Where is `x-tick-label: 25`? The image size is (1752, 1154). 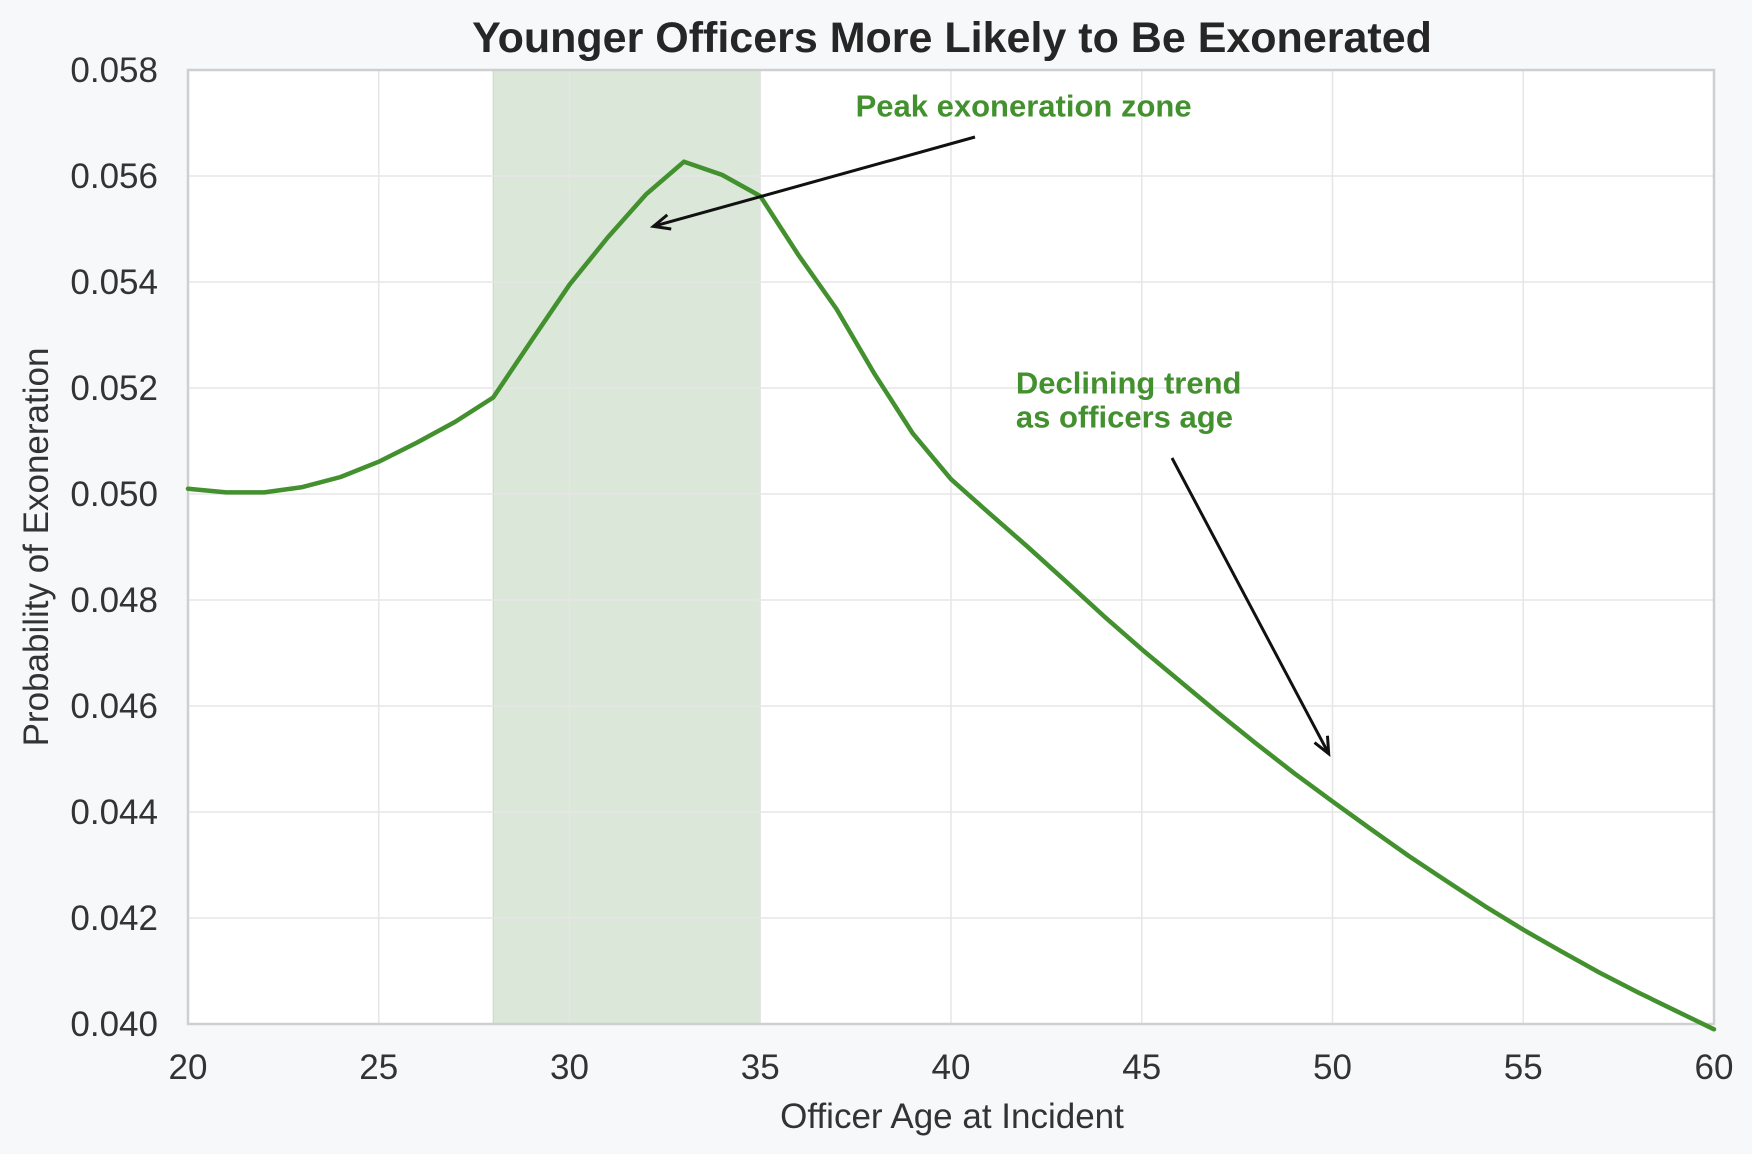
x-tick-label: 25 is located at coordinates (378, 1067).